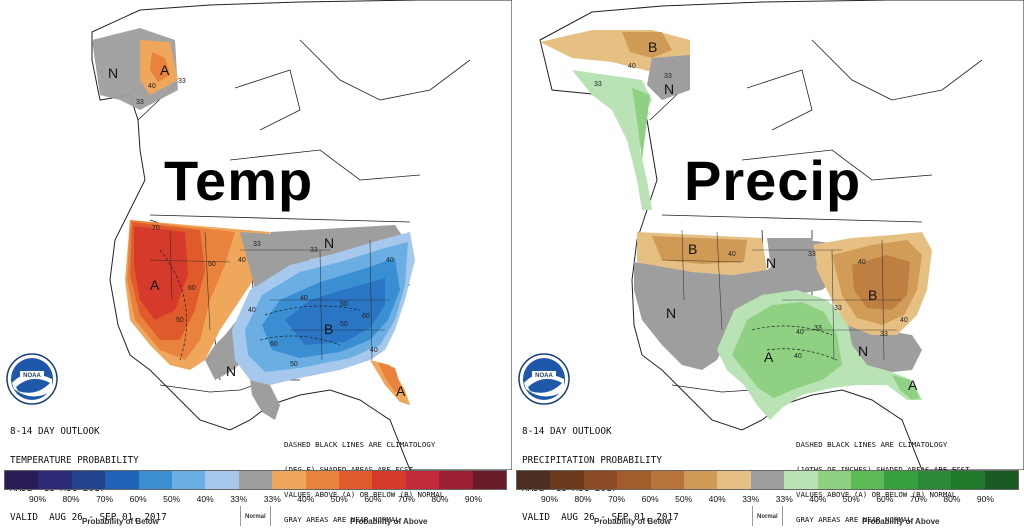 This screenshot has width=1024, height=532. I want to click on map-label-east-50b: 50, so click(294, 364).